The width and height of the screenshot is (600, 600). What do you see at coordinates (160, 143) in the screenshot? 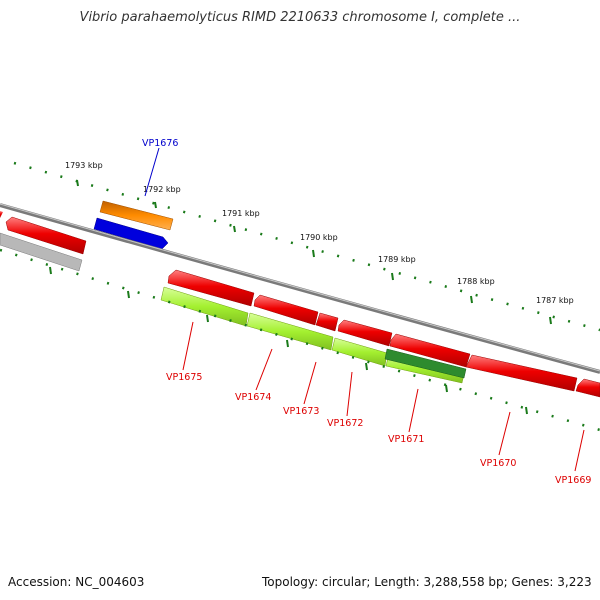
I see `label-vp1676: VP1676` at bounding box center [160, 143].